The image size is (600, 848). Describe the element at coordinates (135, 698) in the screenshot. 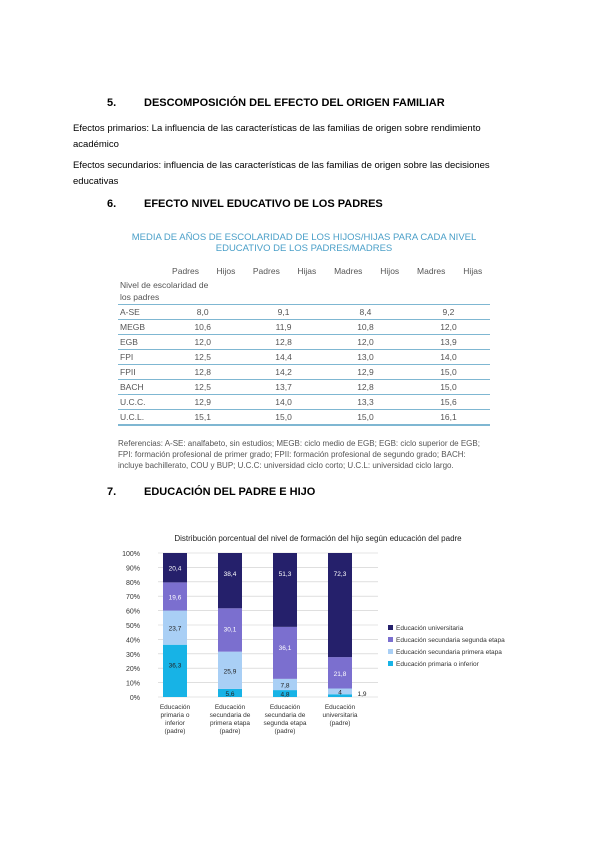

I see `y-tick-label: 0%` at that location.